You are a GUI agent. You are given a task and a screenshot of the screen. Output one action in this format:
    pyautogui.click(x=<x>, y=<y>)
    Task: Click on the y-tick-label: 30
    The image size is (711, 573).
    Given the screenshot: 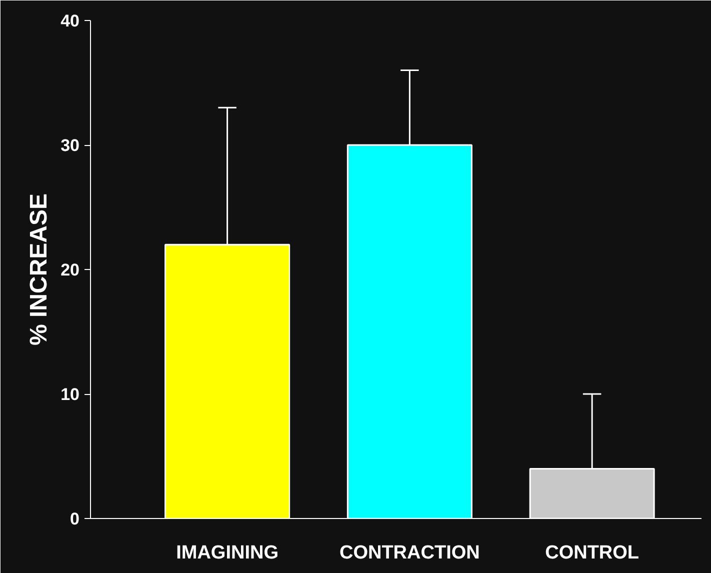 What is the action you would take?
    pyautogui.click(x=70, y=145)
    